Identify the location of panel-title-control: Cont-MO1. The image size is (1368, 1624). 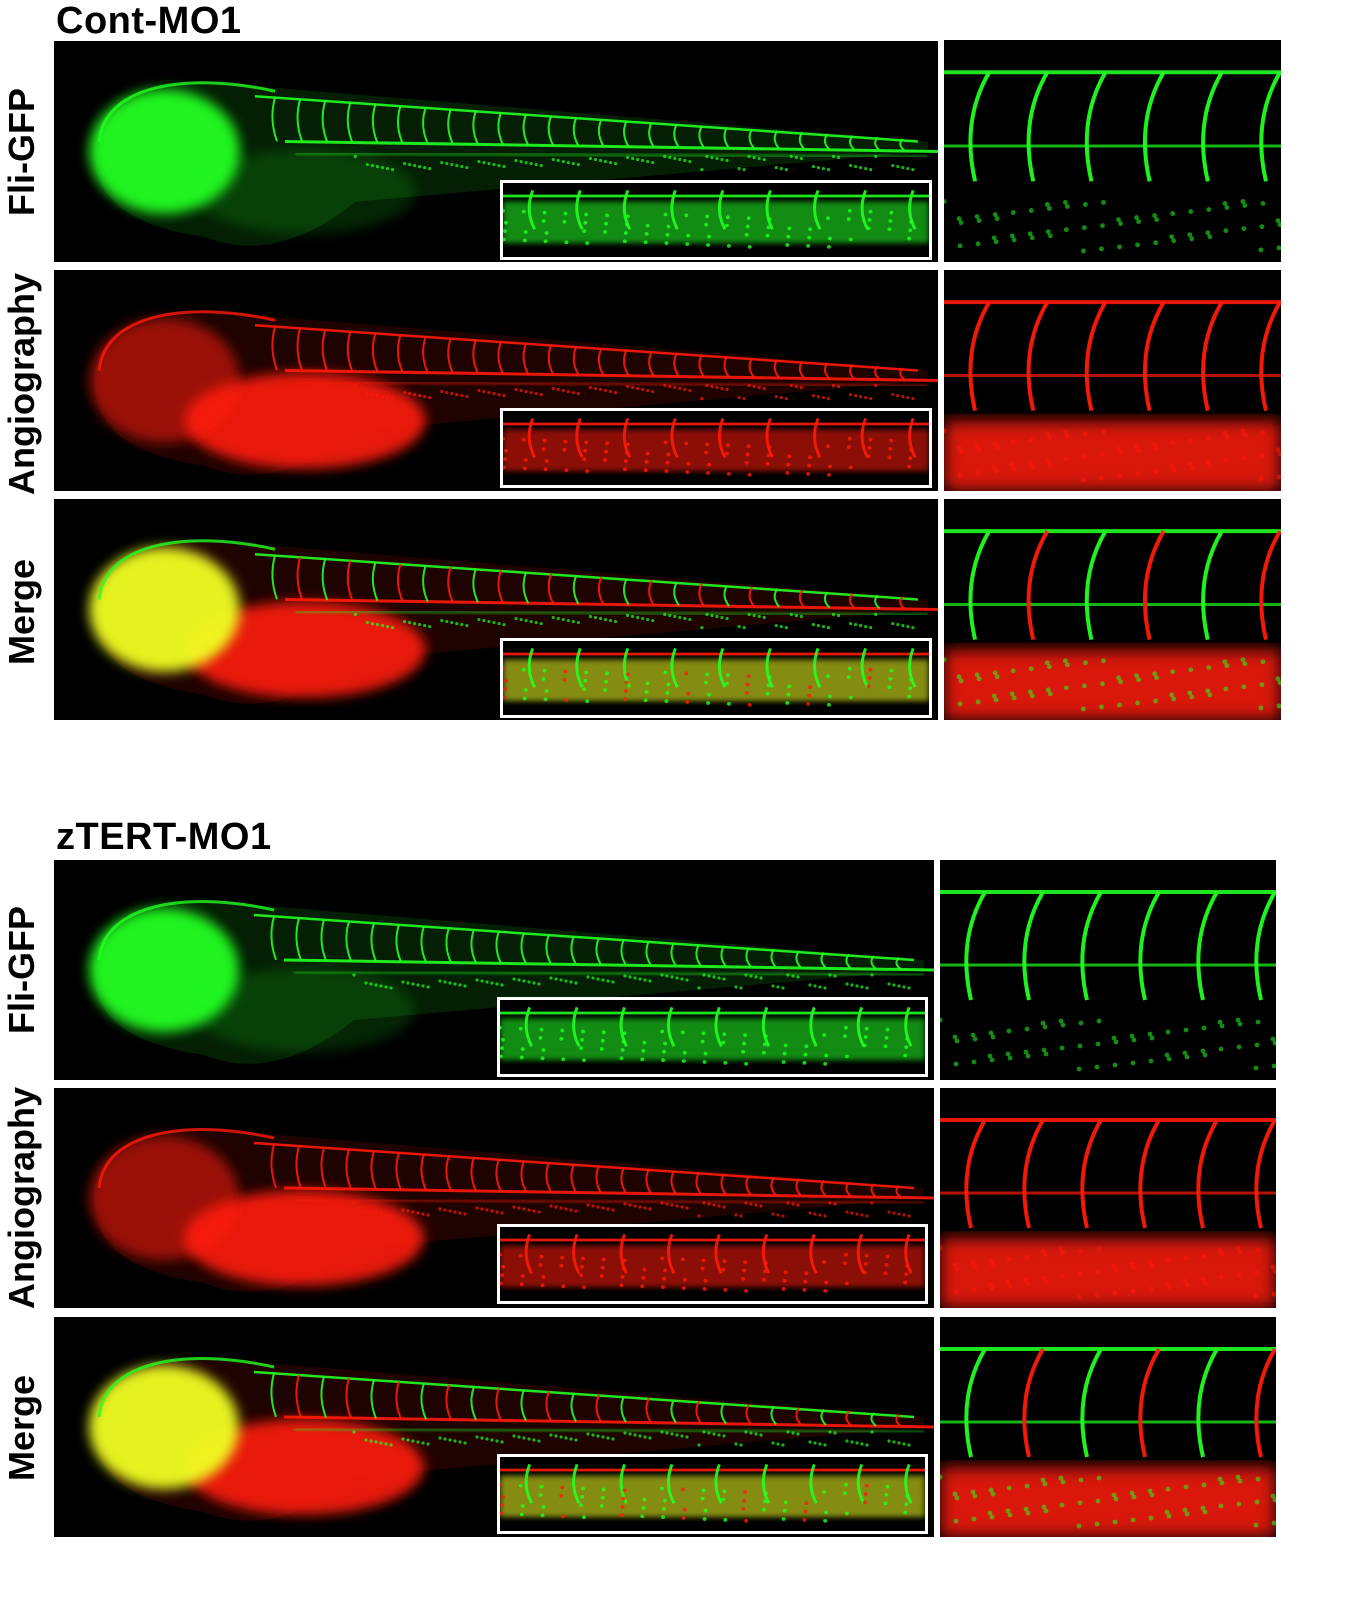
(149, 21).